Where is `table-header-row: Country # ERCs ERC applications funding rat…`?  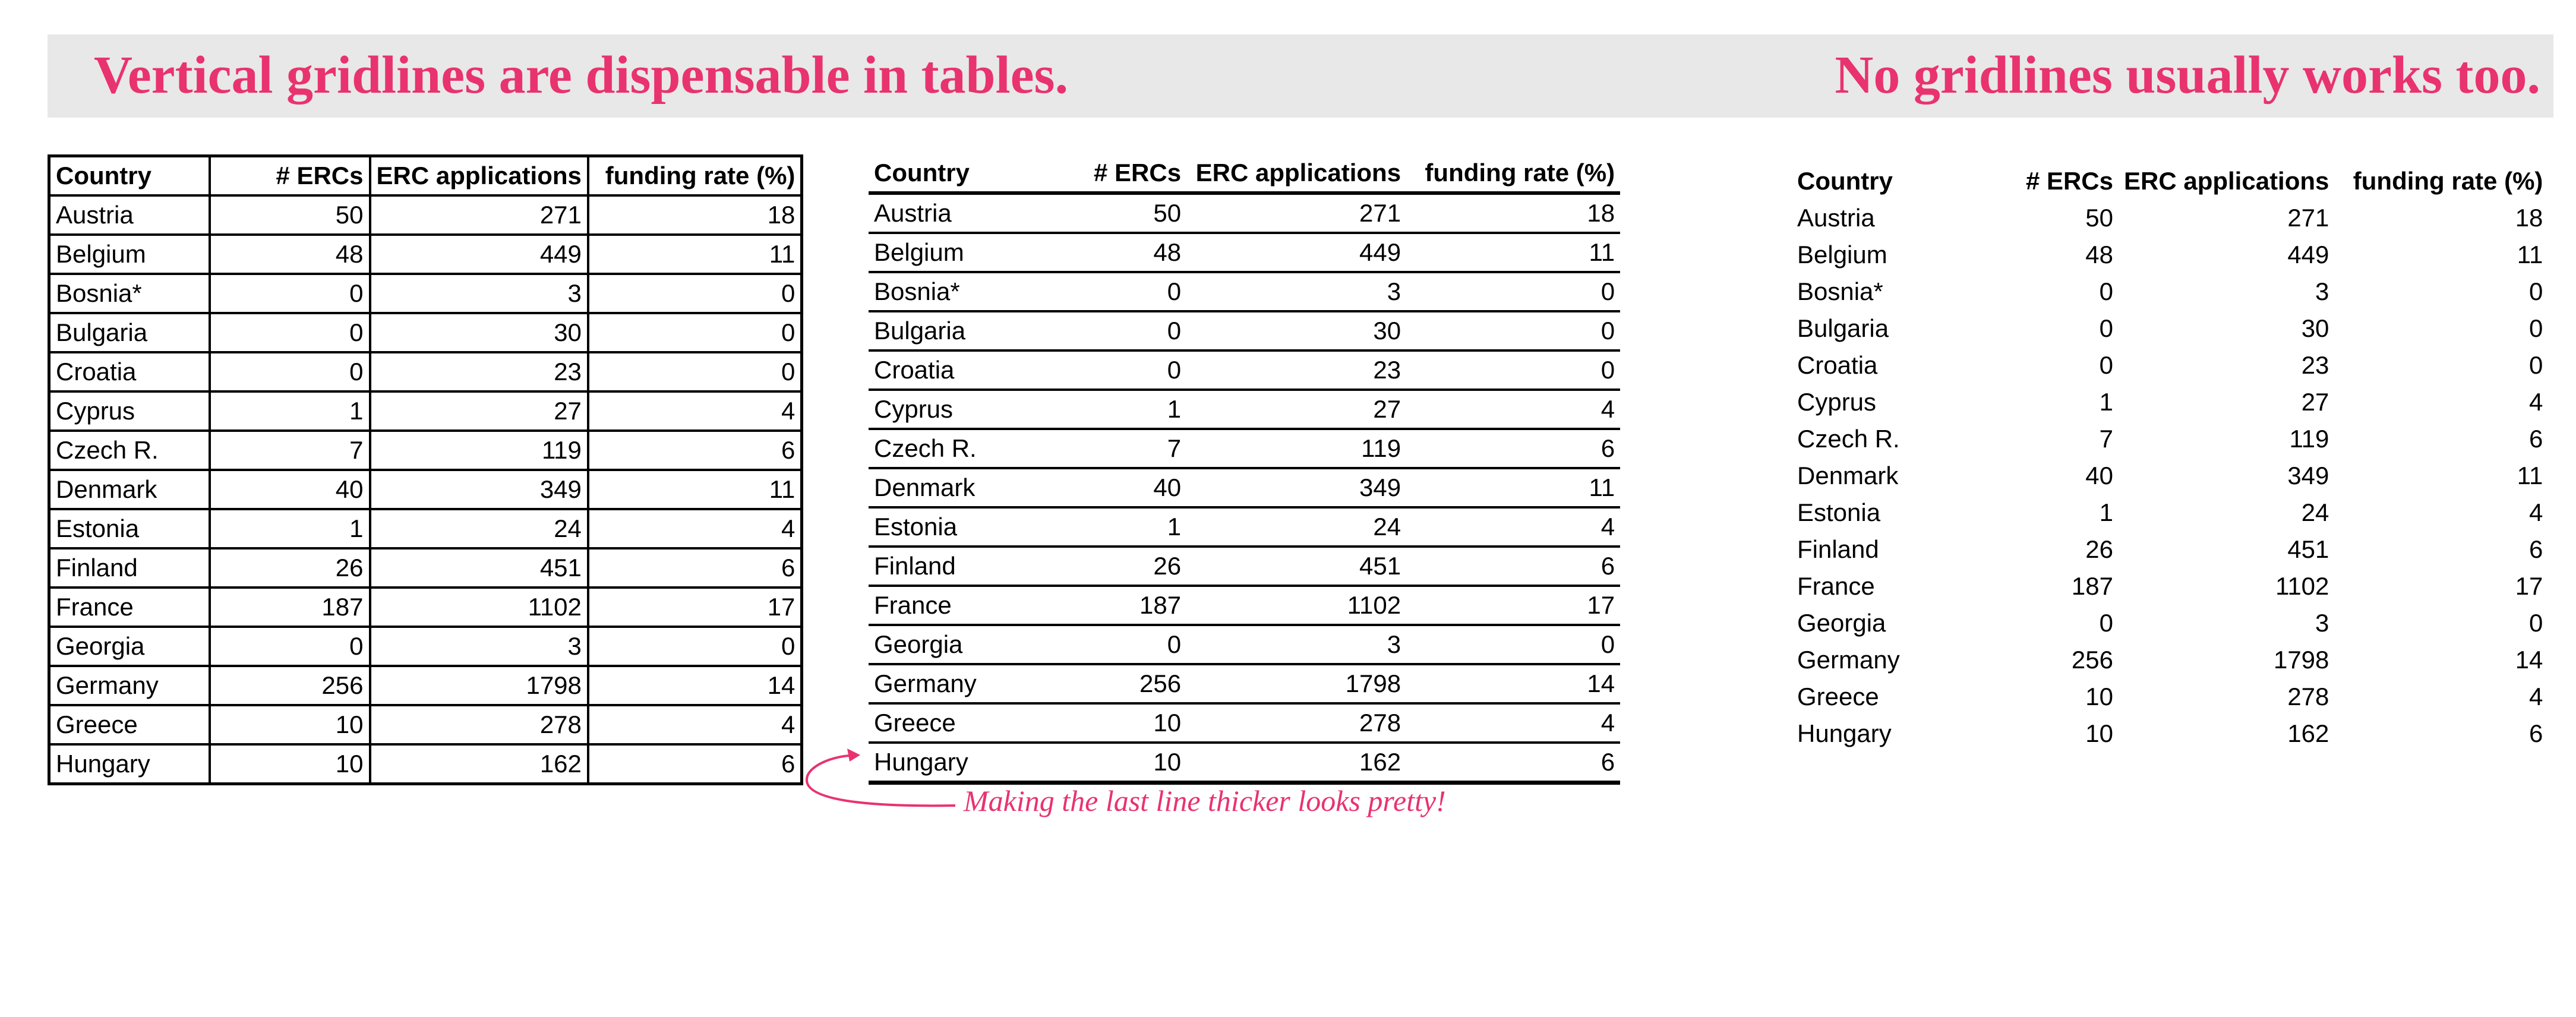 table-header-row: Country # ERCs ERC applications funding rat… is located at coordinates (2170, 181).